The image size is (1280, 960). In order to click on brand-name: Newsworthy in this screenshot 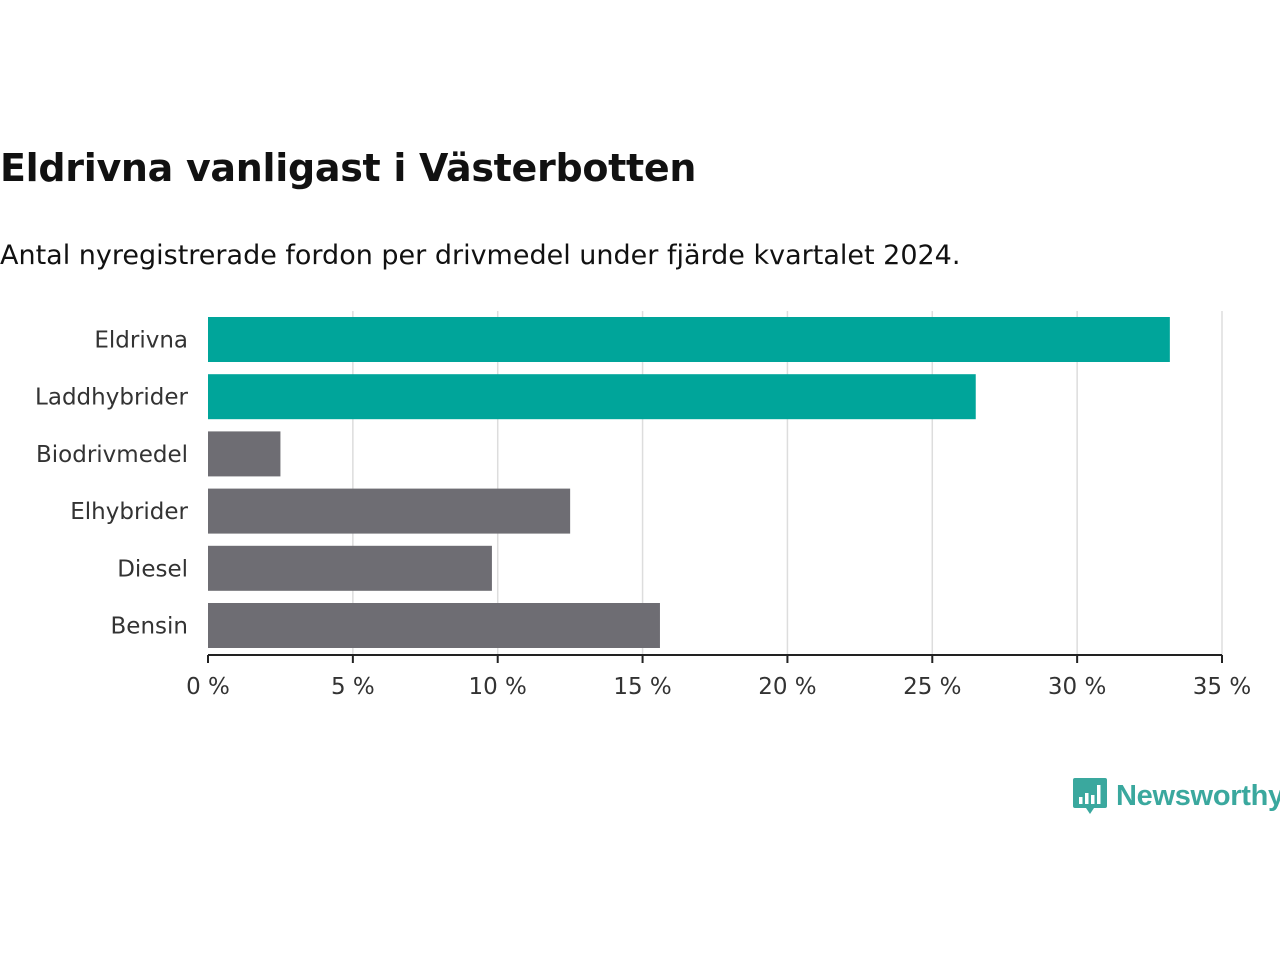, I will do `click(1198, 795)`.